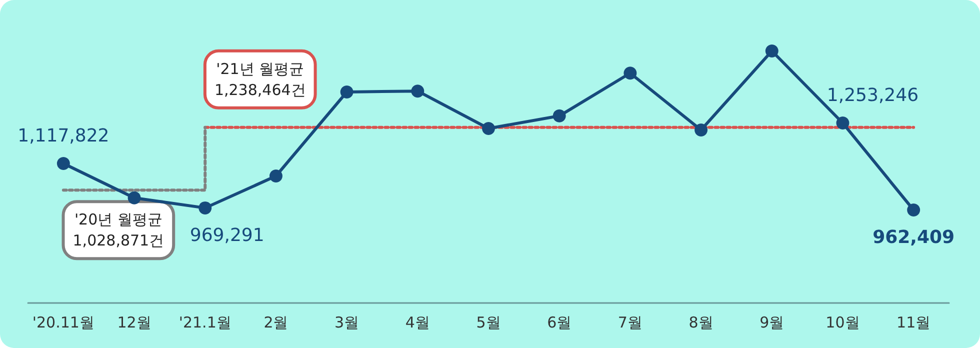 This screenshot has width=980, height=348. I want to click on data-label: 1,253,246, so click(872, 95).